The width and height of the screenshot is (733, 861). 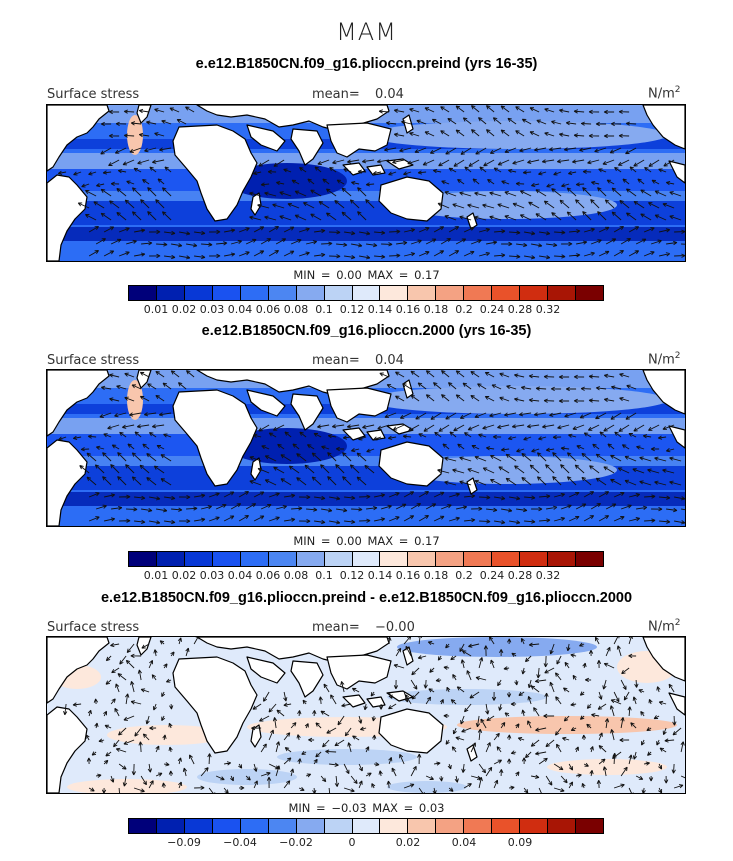 I want to click on panel-1-mean-label: mean=, so click(x=336, y=94).